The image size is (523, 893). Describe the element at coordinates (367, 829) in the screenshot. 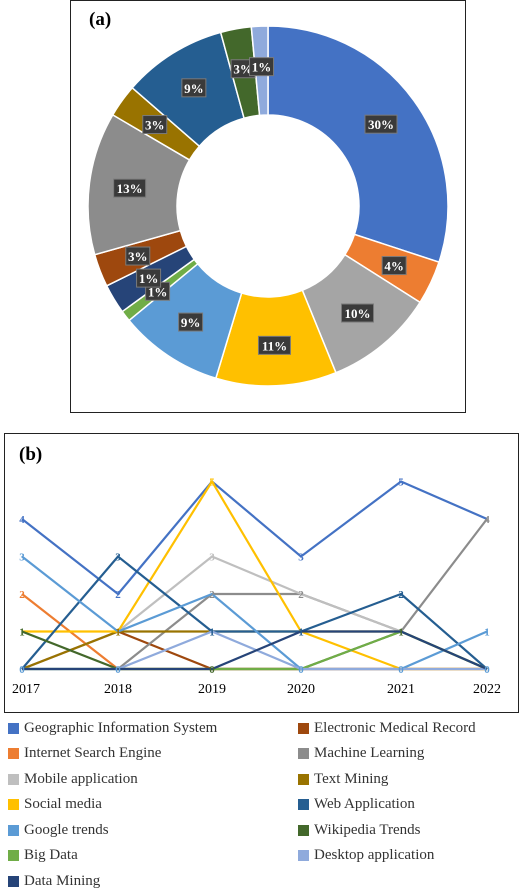

I see `legend-label: Wikipedia Trends` at that location.